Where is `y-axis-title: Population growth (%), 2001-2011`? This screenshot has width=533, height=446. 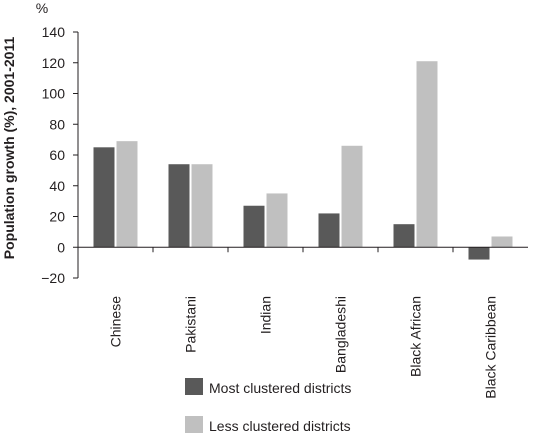
y-axis-title: Population growth (%), 2001-2011 is located at coordinates (9, 148).